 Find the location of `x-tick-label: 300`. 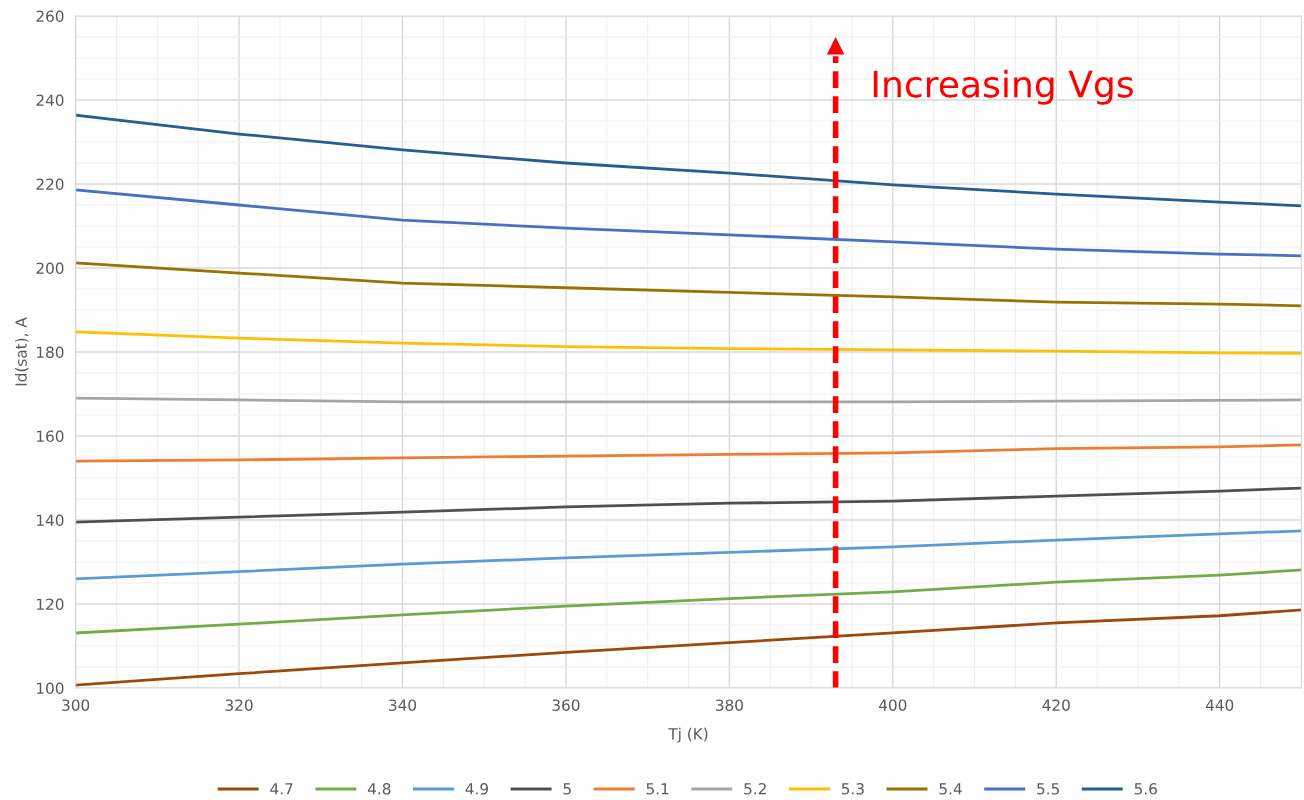

x-tick-label: 300 is located at coordinates (76, 705).